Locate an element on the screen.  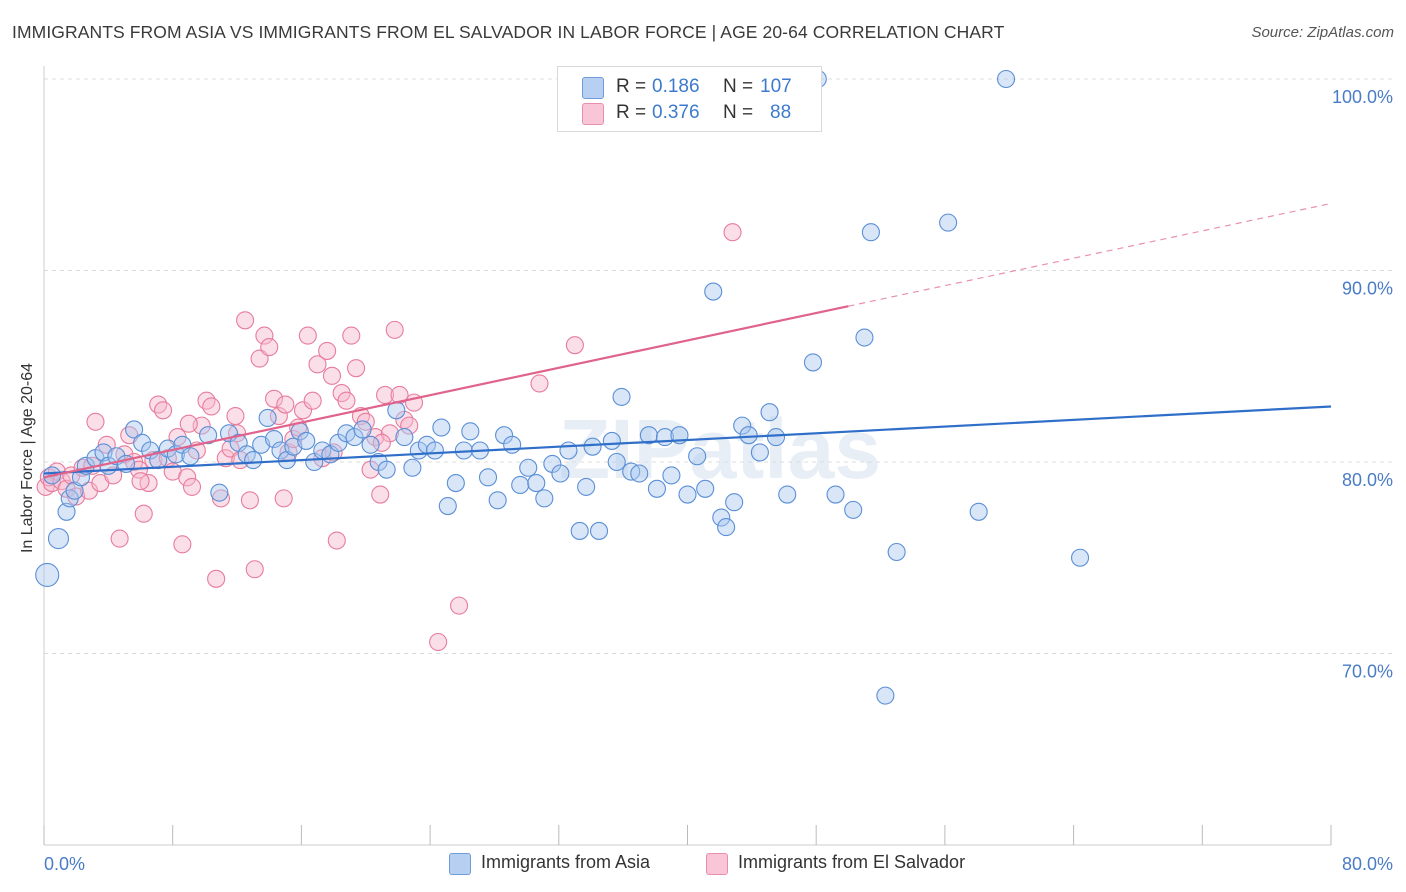
x-tick-label: 80.0% is located at coordinates (1367, 864).